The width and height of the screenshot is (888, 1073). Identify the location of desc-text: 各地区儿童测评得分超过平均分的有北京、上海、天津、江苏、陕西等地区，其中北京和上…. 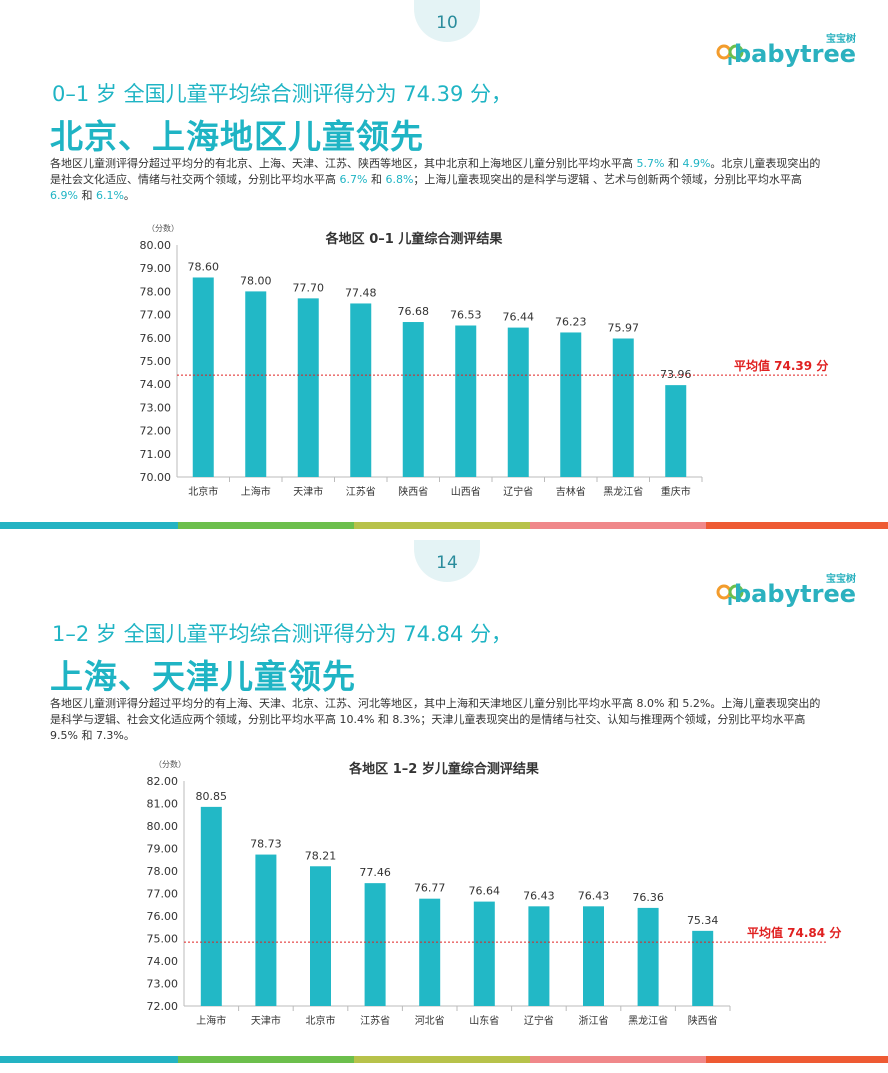
(343, 163).